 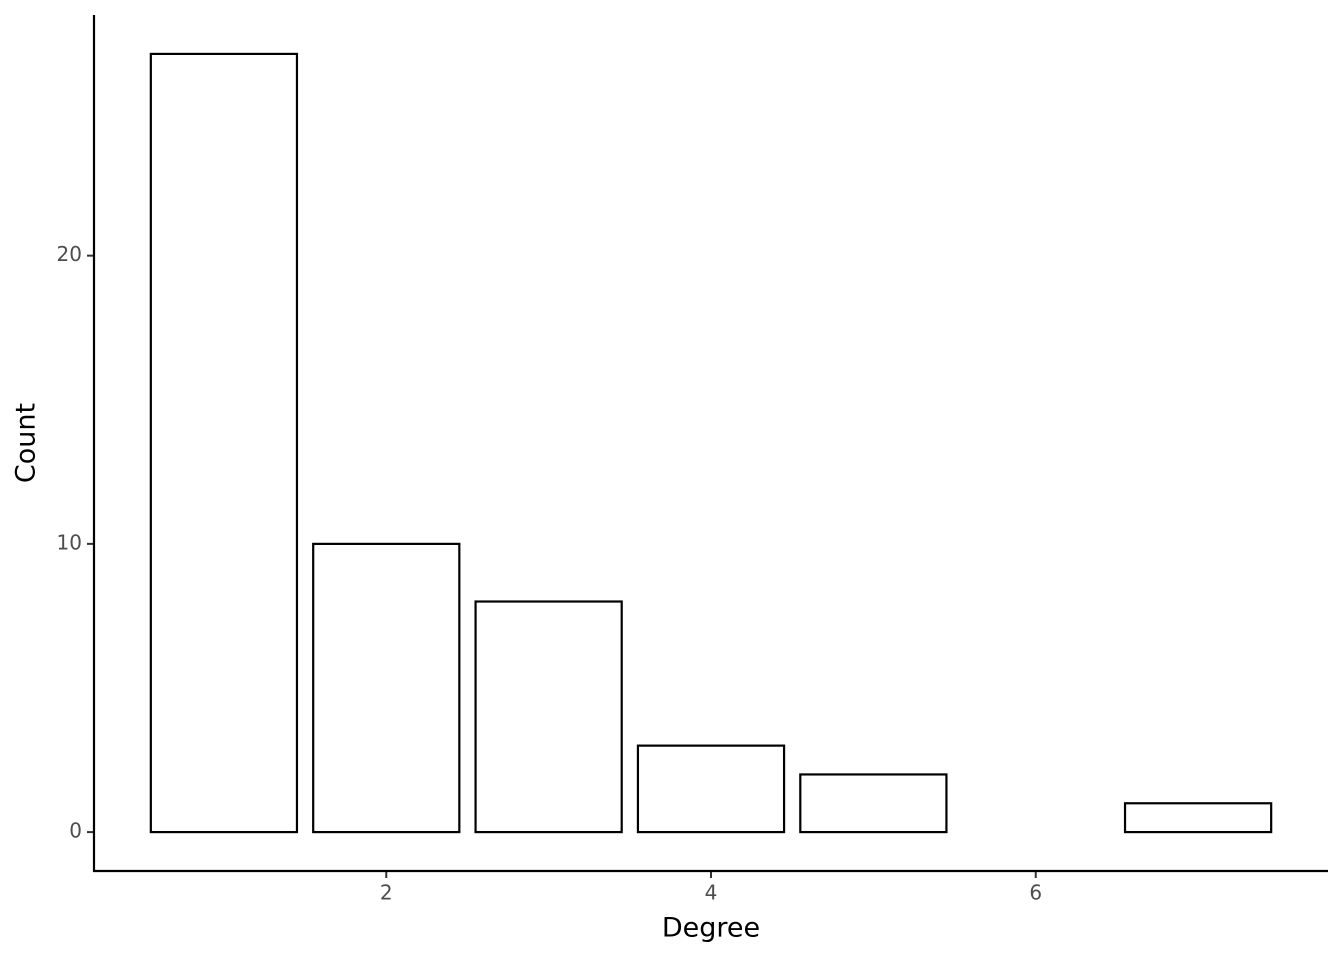 I want to click on y-tick-label: 0, so click(x=75, y=831).